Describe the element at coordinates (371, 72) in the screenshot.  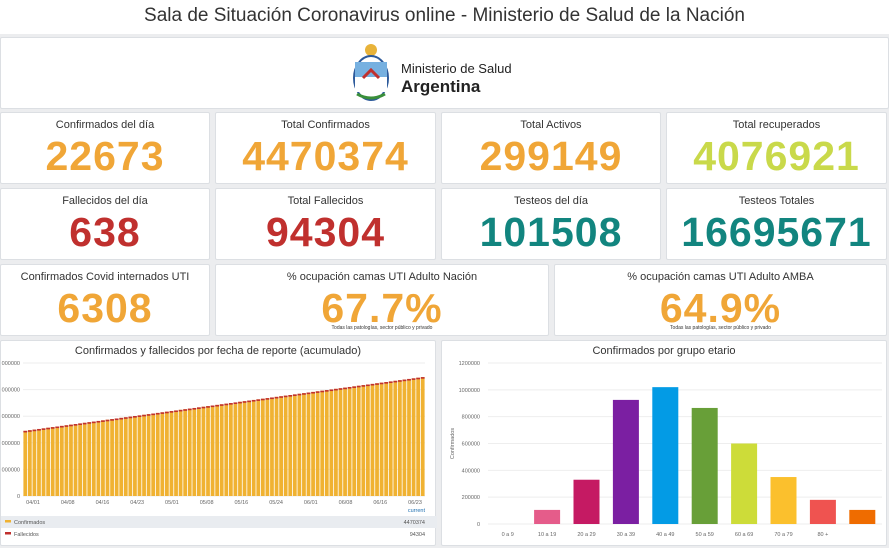
I see `coat-of-arms-icon` at that location.